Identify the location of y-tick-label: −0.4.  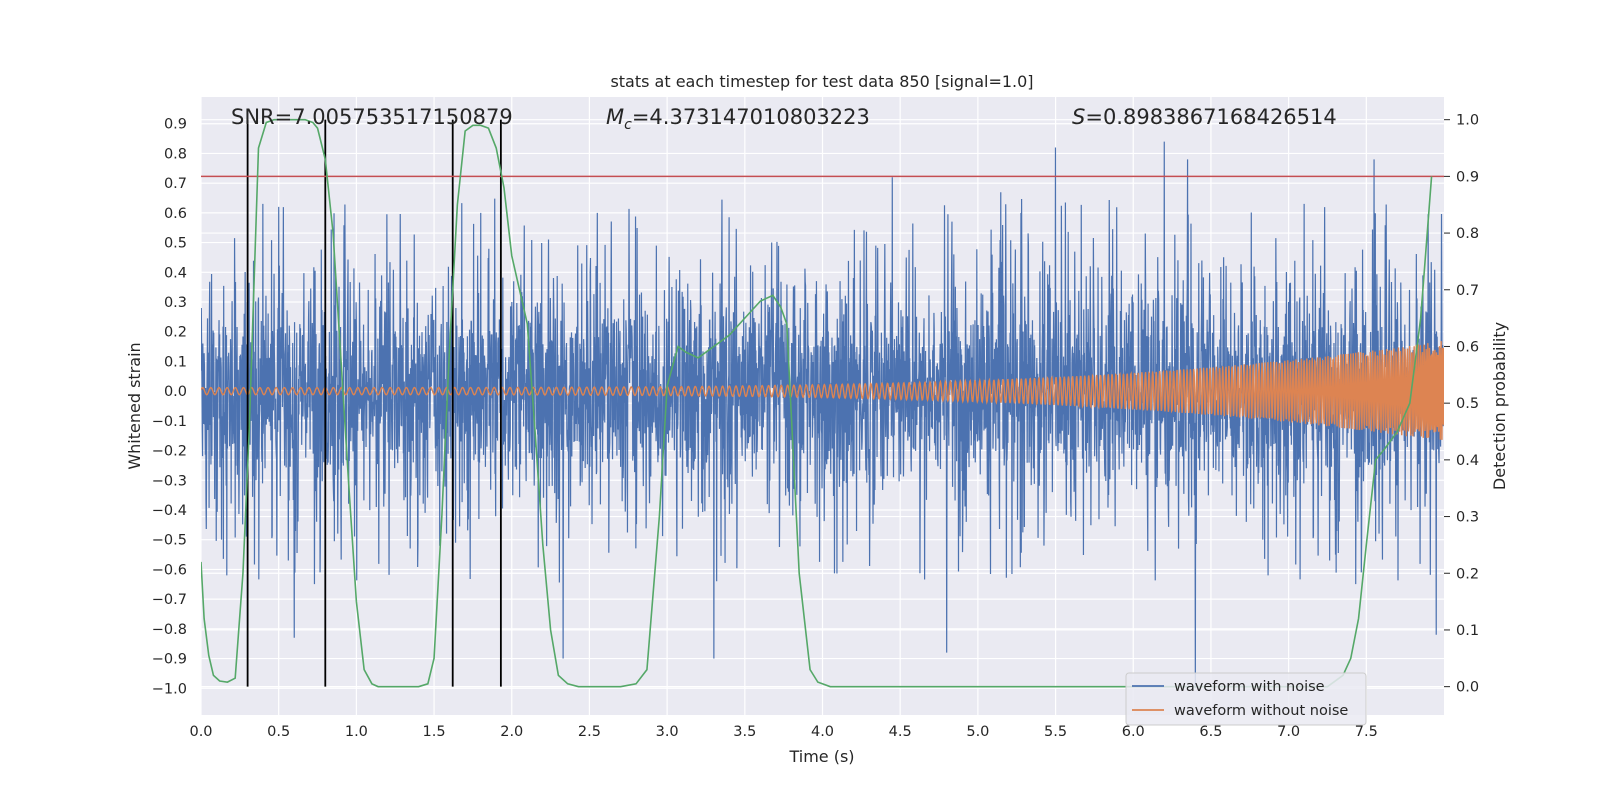
(169, 511).